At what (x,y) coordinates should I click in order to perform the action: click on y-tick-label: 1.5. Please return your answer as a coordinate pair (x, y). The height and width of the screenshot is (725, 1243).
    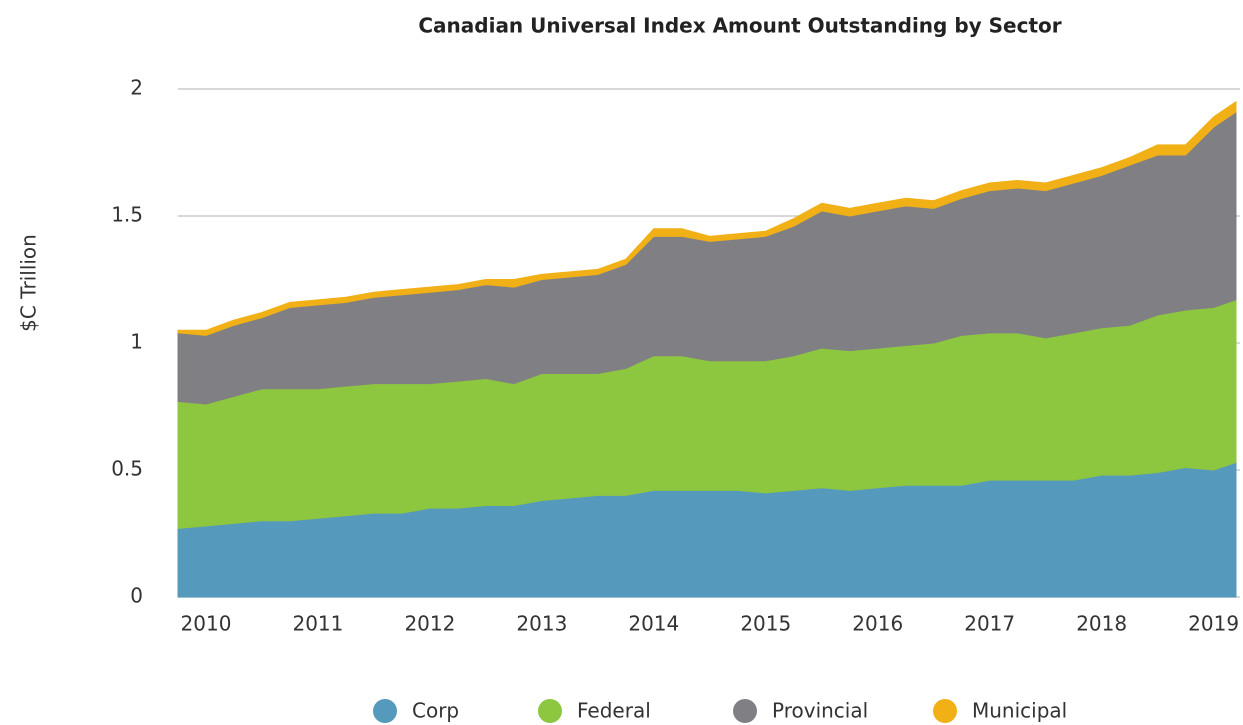
    Looking at the image, I should click on (127, 215).